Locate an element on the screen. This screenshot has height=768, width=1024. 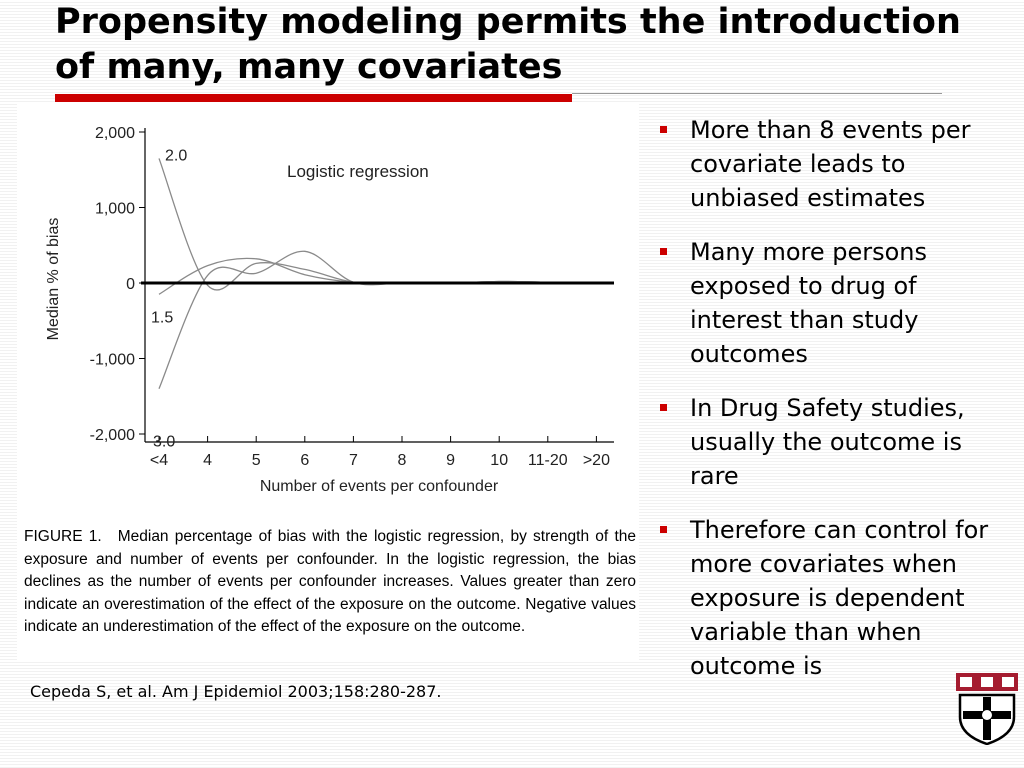
series-line-1.5 is located at coordinates (377, 276).